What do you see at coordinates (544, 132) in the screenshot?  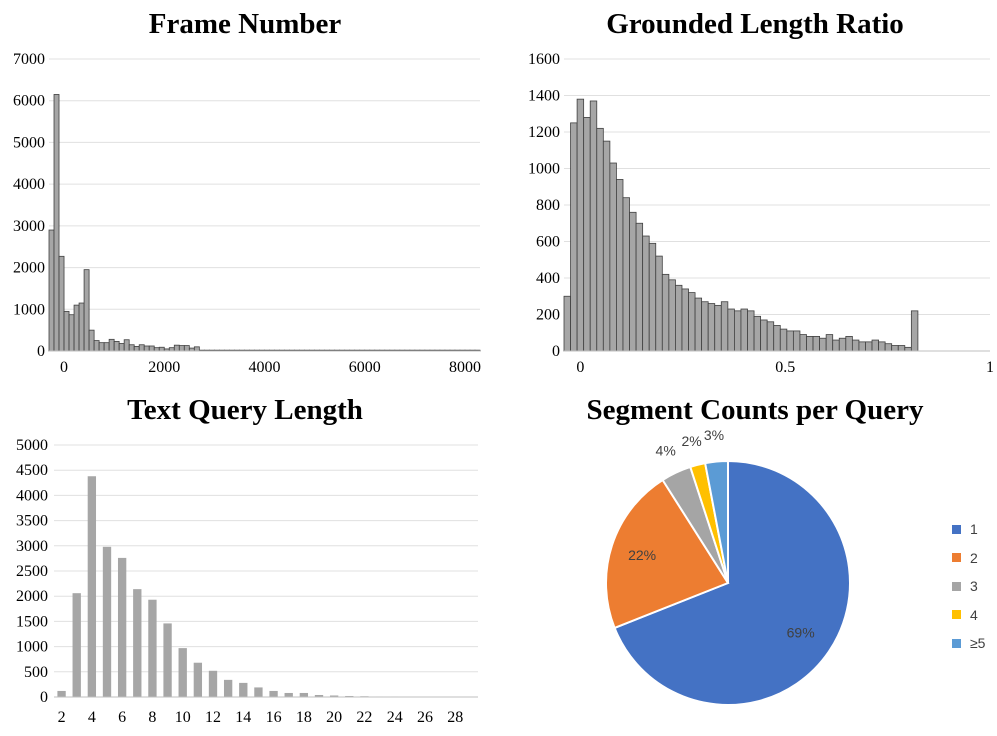 I see `y-tick-label: 1200` at bounding box center [544, 132].